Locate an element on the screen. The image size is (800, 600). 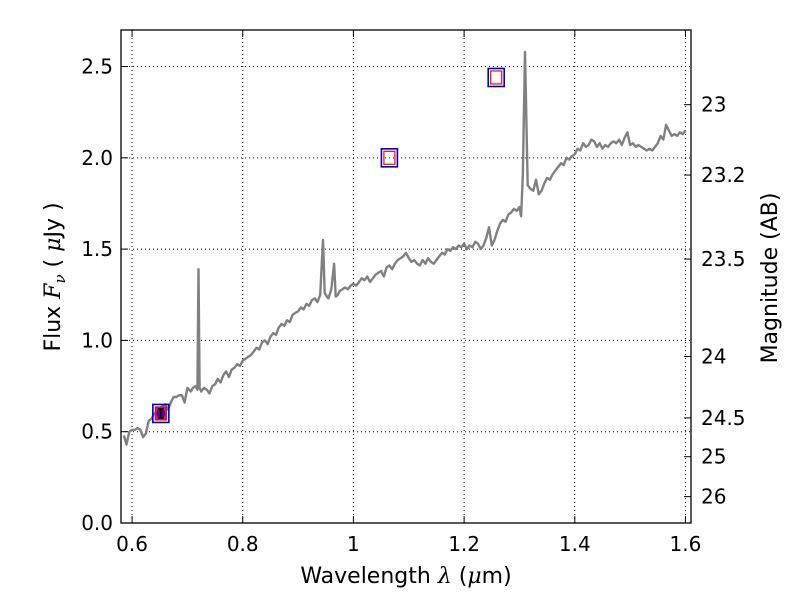
y2-tick-label: 26 is located at coordinates (713, 497).